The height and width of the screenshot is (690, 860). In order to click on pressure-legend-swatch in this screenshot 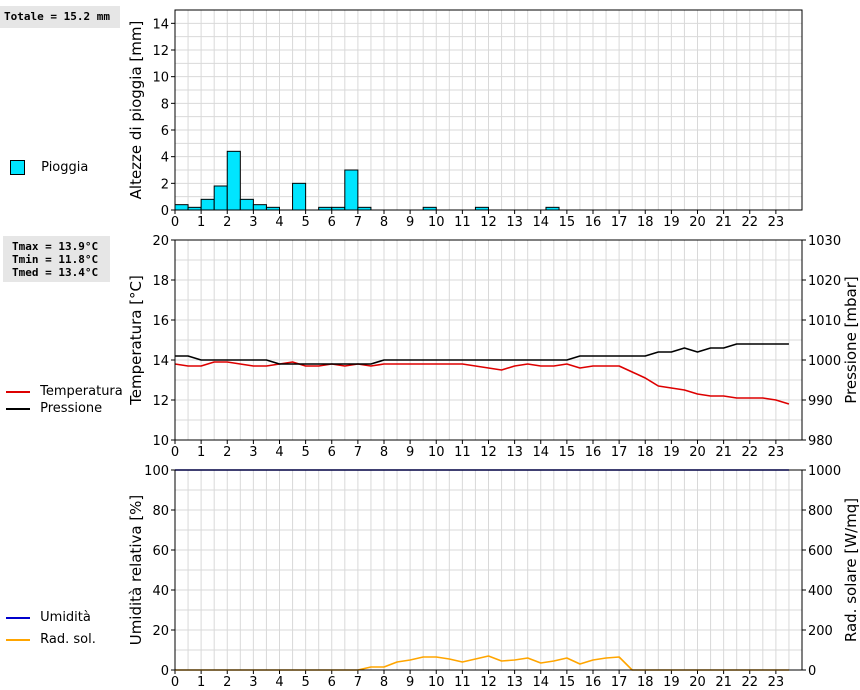, I will do `click(18, 408)`.